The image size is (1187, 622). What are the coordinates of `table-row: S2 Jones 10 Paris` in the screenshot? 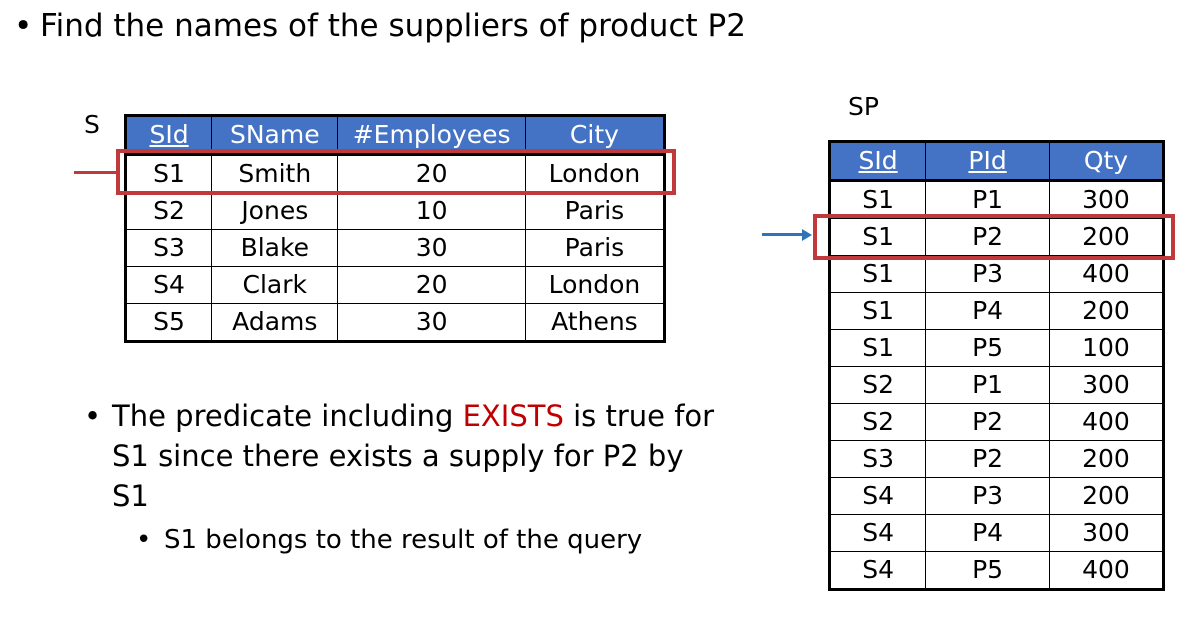 It's located at (395, 211).